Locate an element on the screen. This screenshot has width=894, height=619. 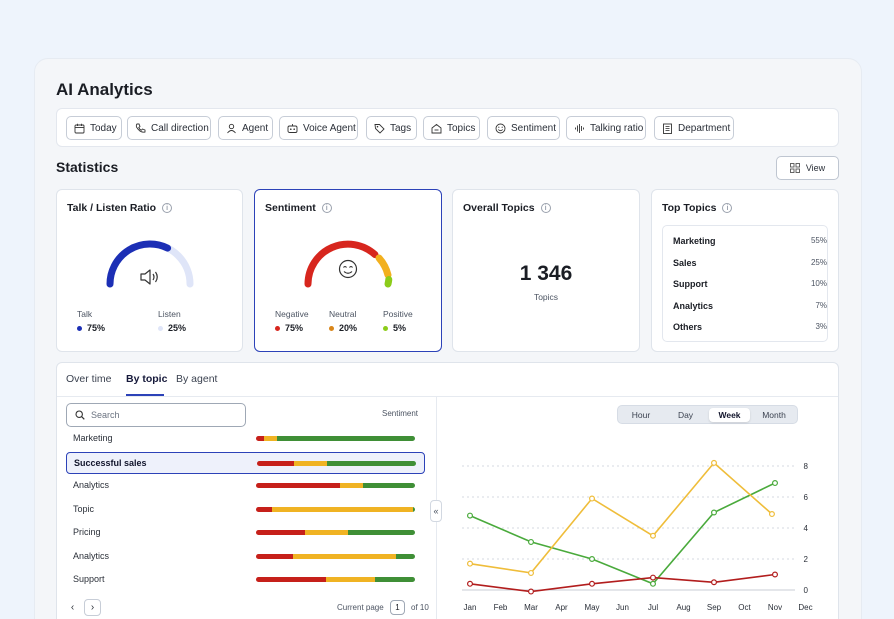
y-tick-label: 8 is located at coordinates (806, 466).